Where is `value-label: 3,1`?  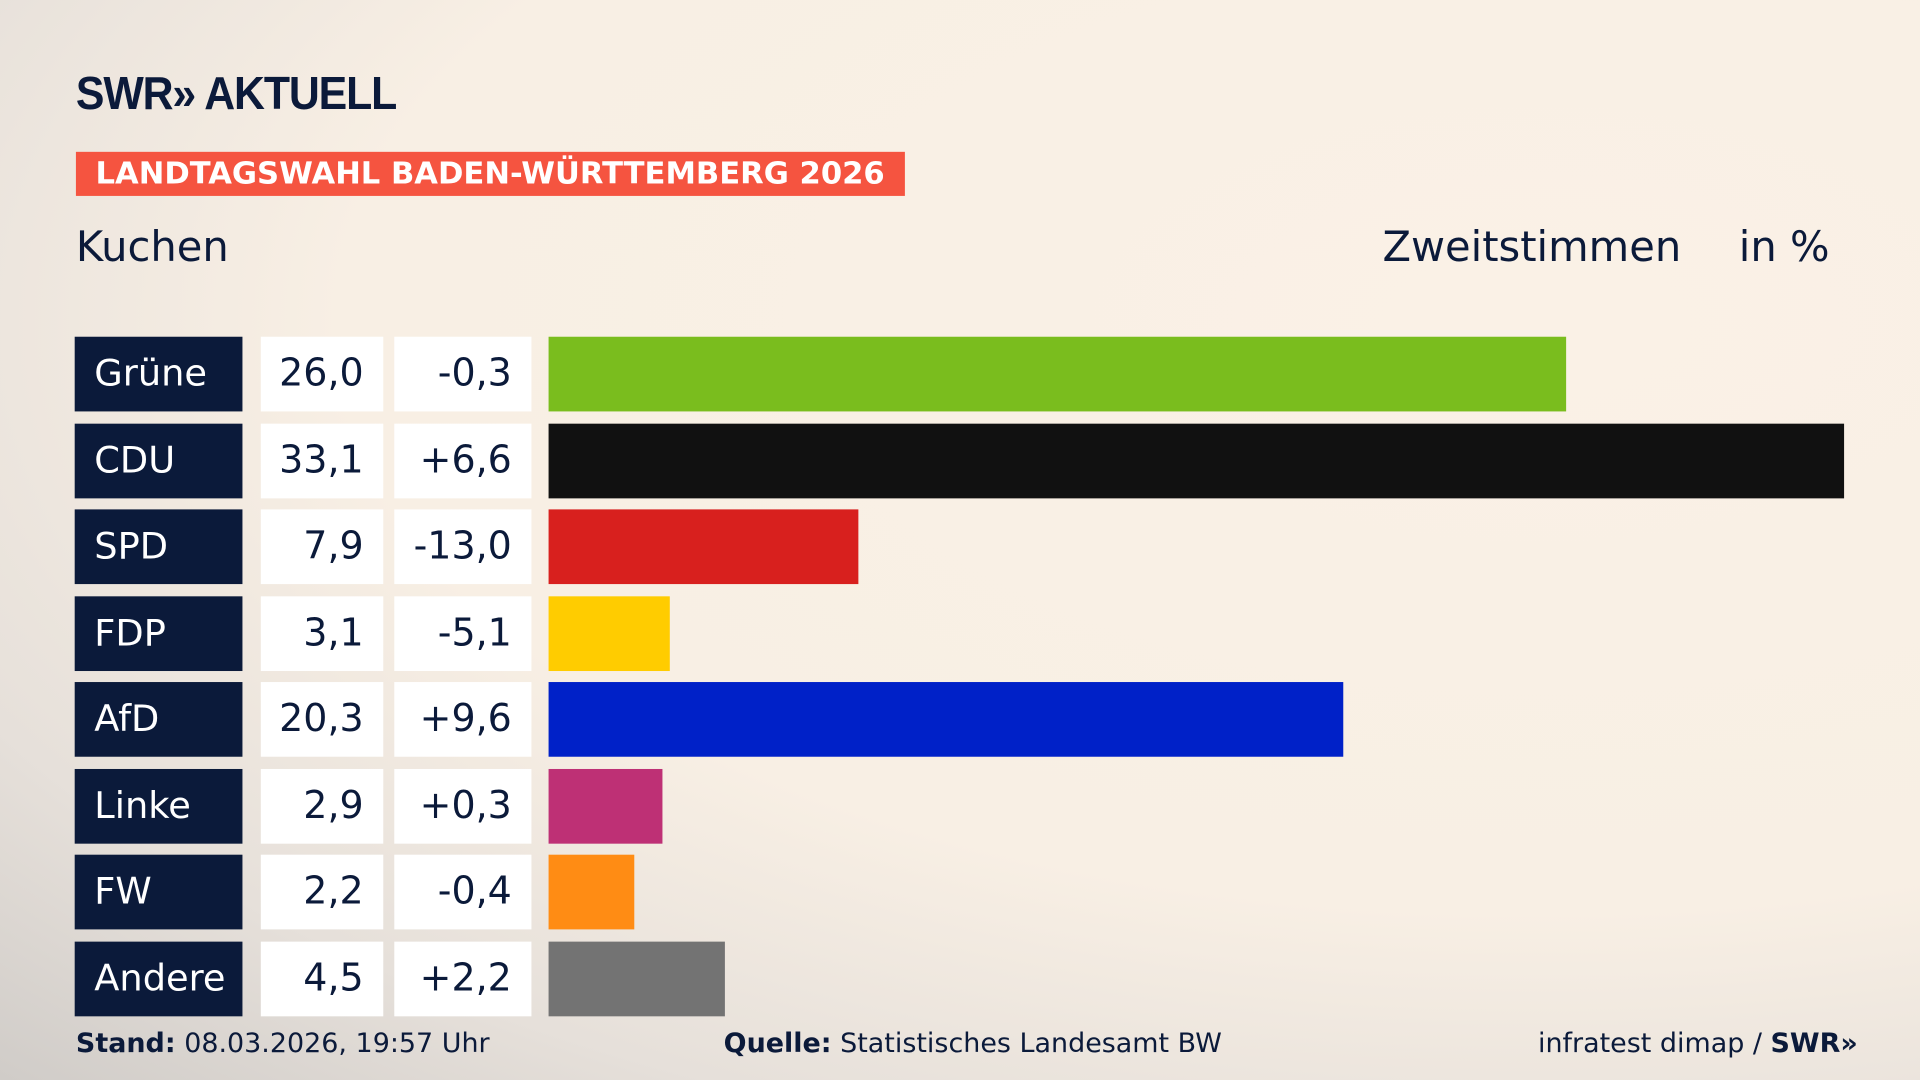
value-label: 3,1 is located at coordinates (322, 633).